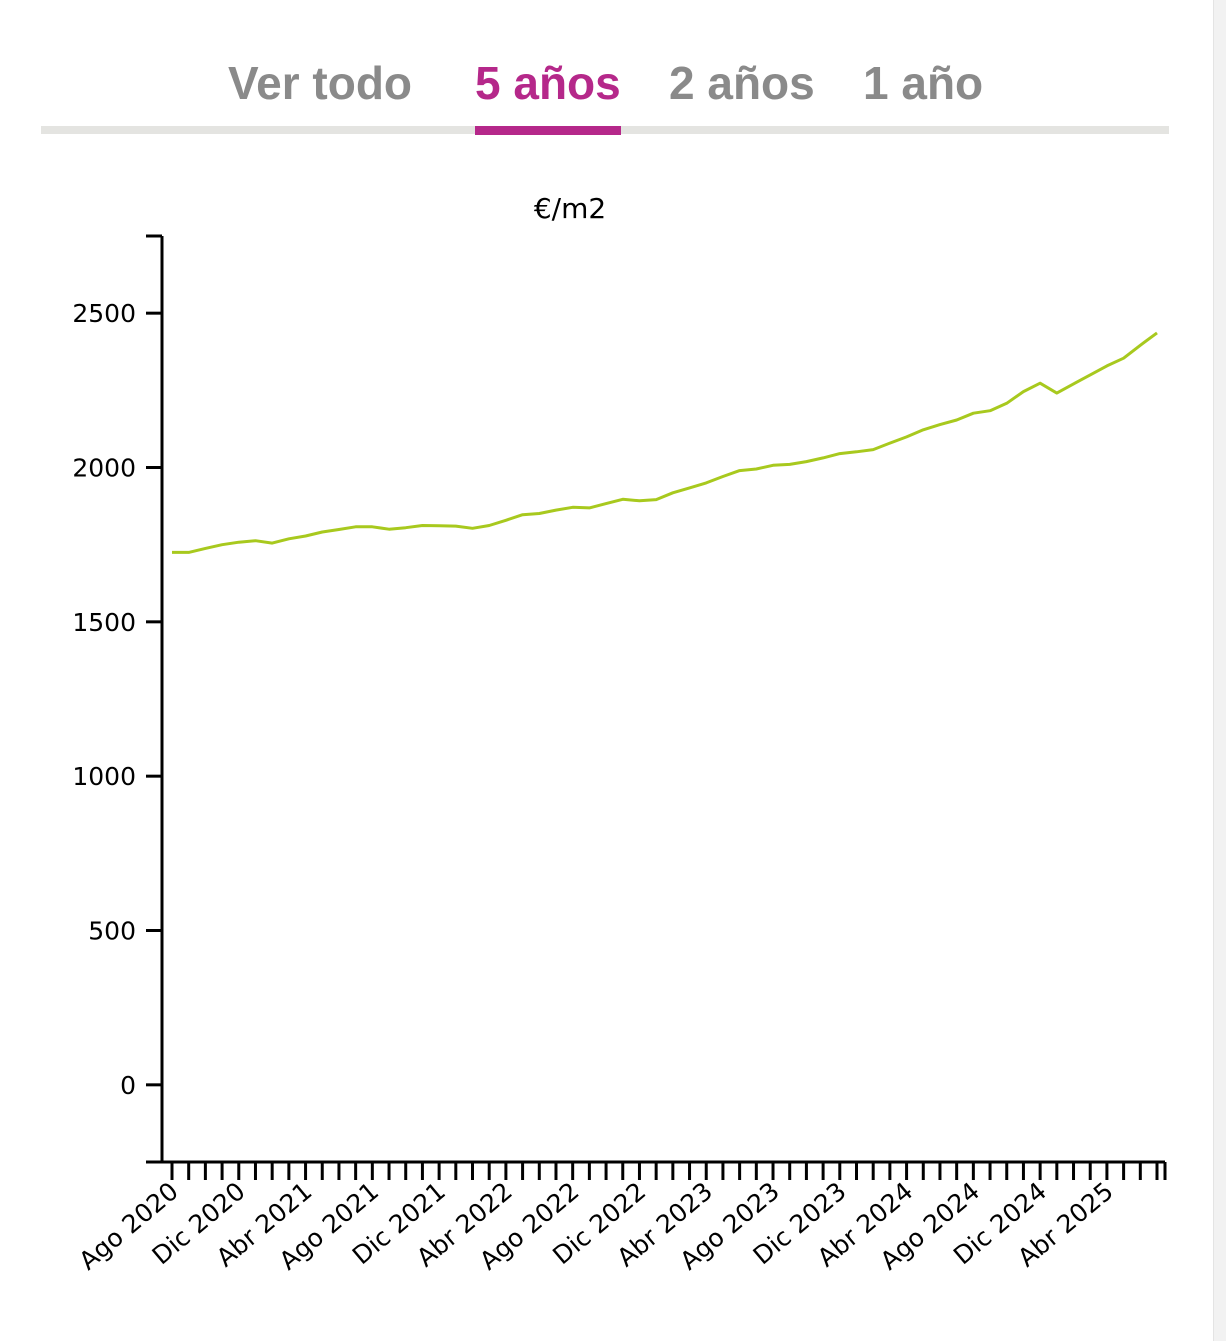  I want to click on tab-5-anos: 5 años, so click(548, 95).